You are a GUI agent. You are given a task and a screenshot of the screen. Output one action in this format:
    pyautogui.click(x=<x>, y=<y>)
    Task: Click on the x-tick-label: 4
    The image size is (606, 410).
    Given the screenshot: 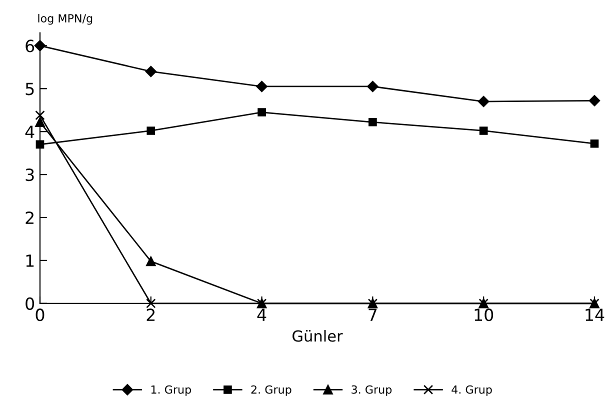 What is the action you would take?
    pyautogui.click(x=261, y=314)
    